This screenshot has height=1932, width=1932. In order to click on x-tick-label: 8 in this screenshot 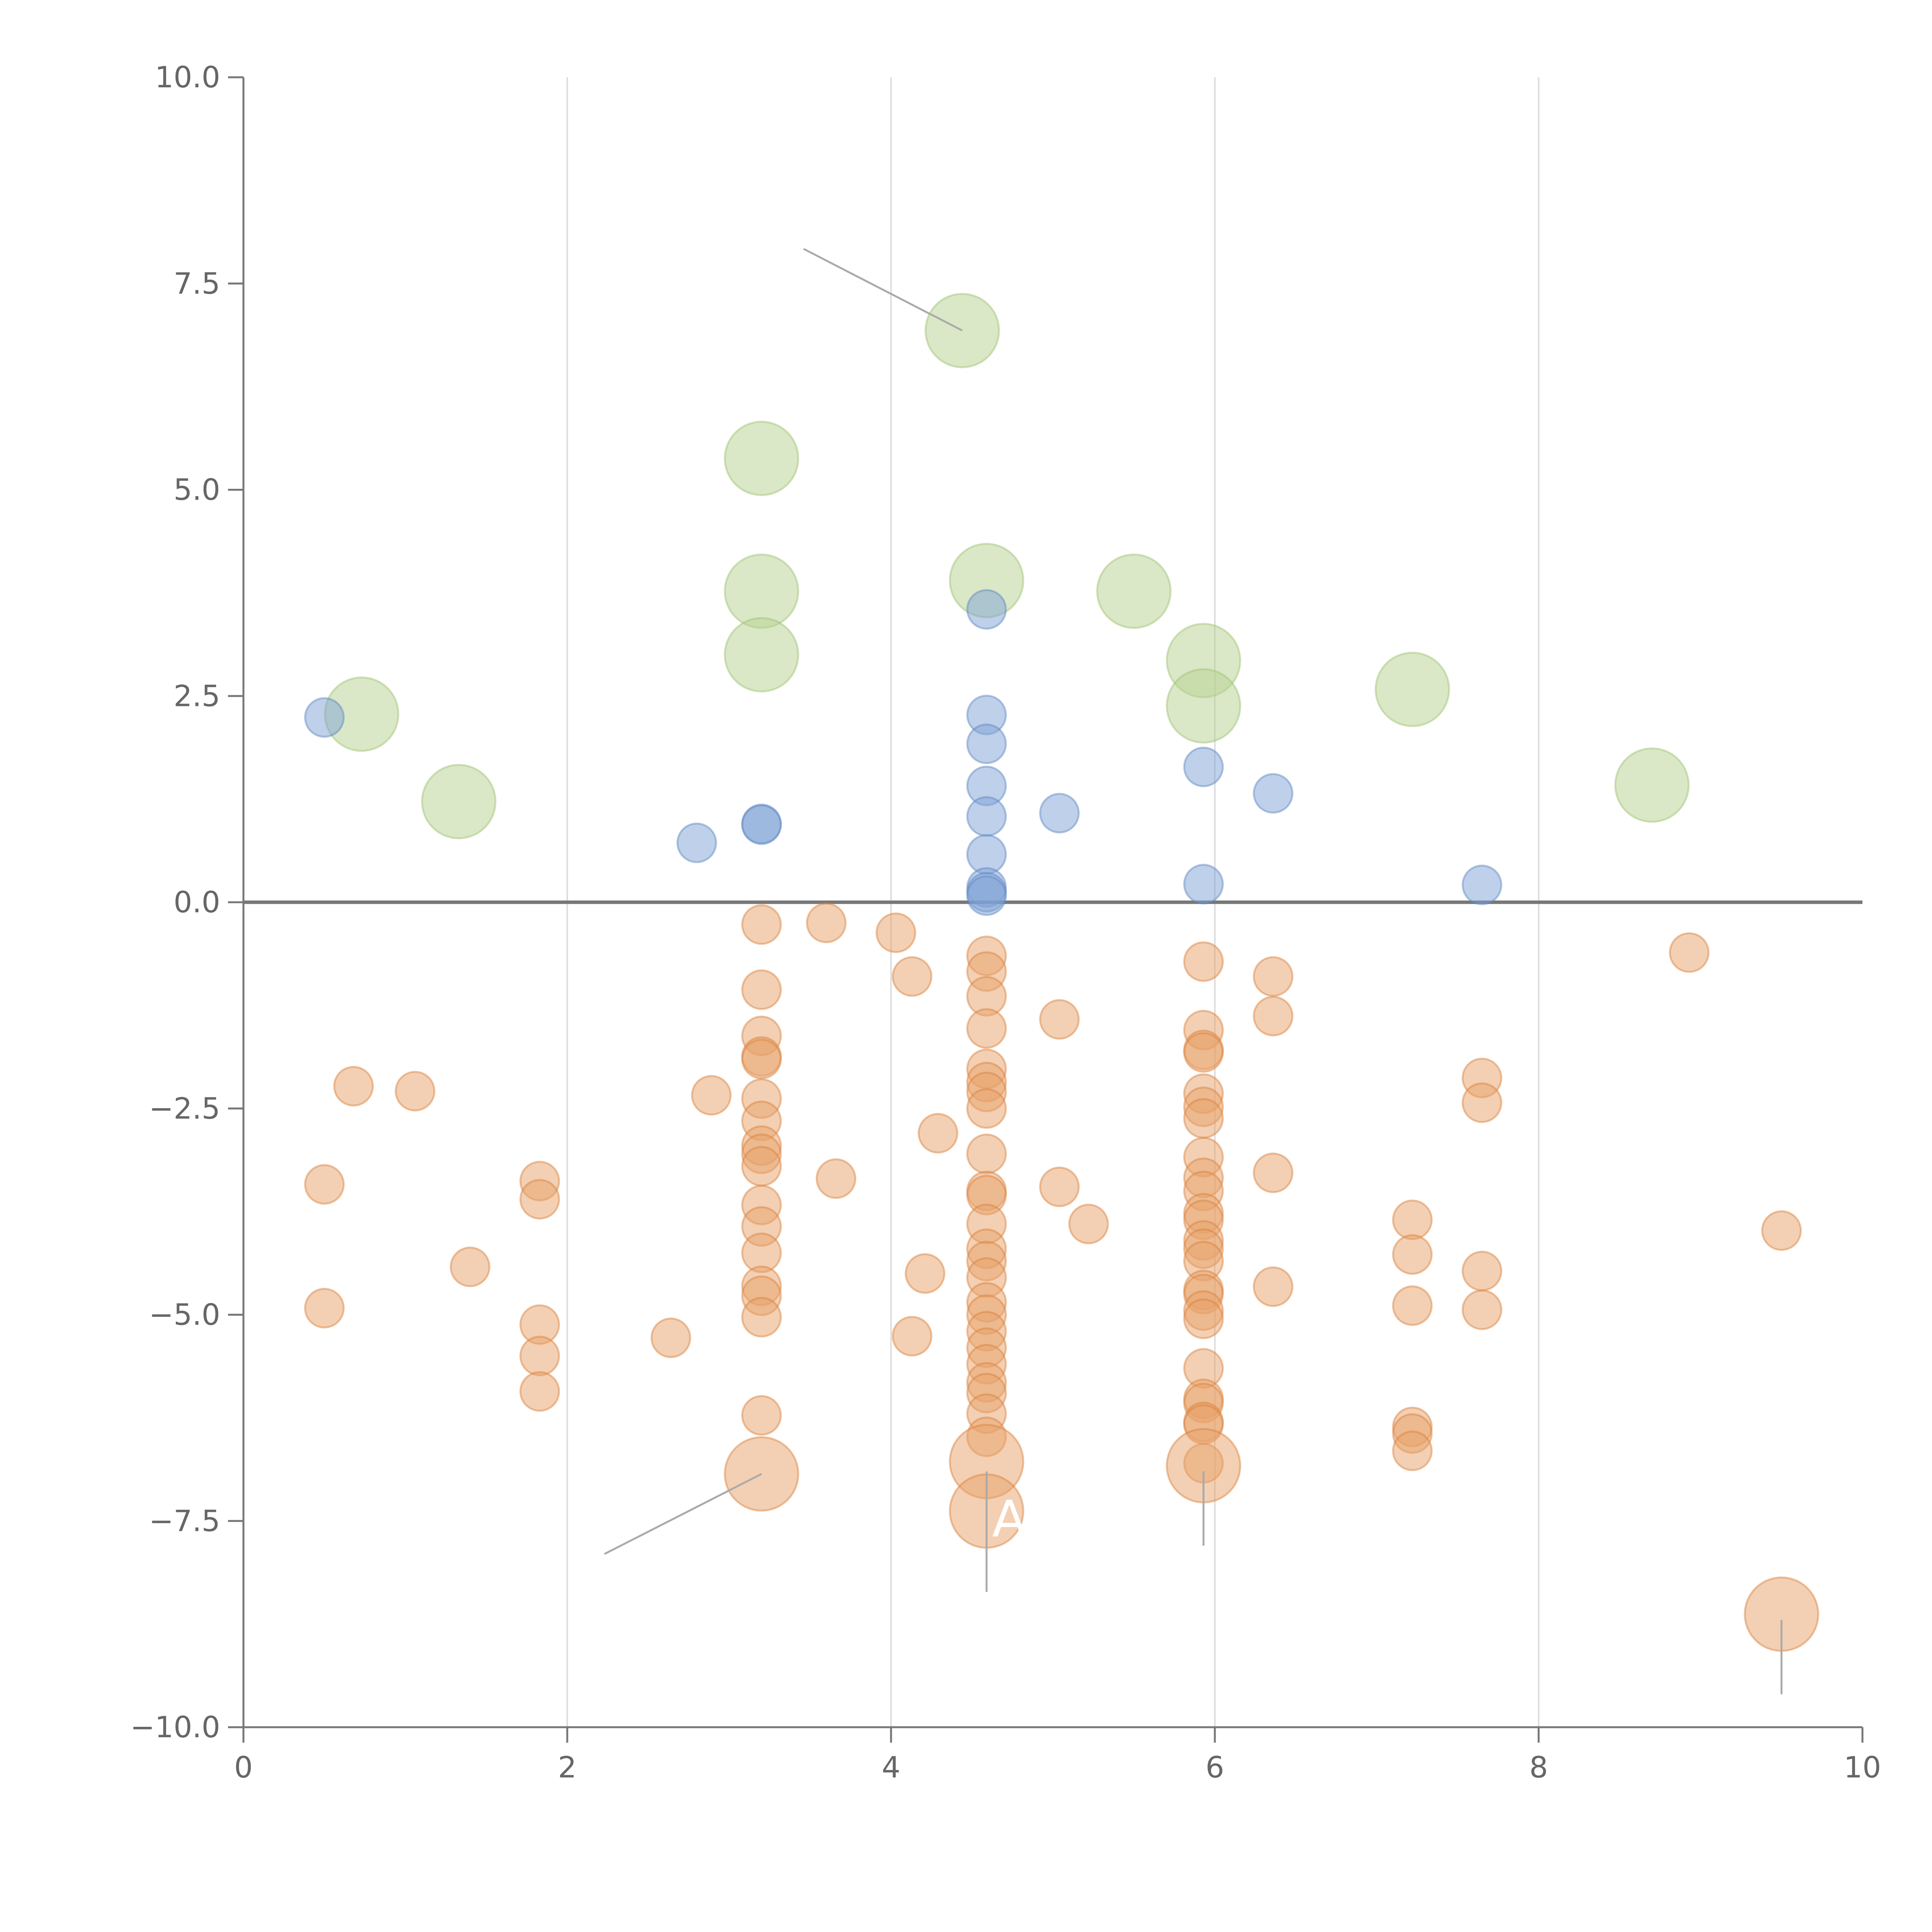, I will do `click(1539, 1767)`.